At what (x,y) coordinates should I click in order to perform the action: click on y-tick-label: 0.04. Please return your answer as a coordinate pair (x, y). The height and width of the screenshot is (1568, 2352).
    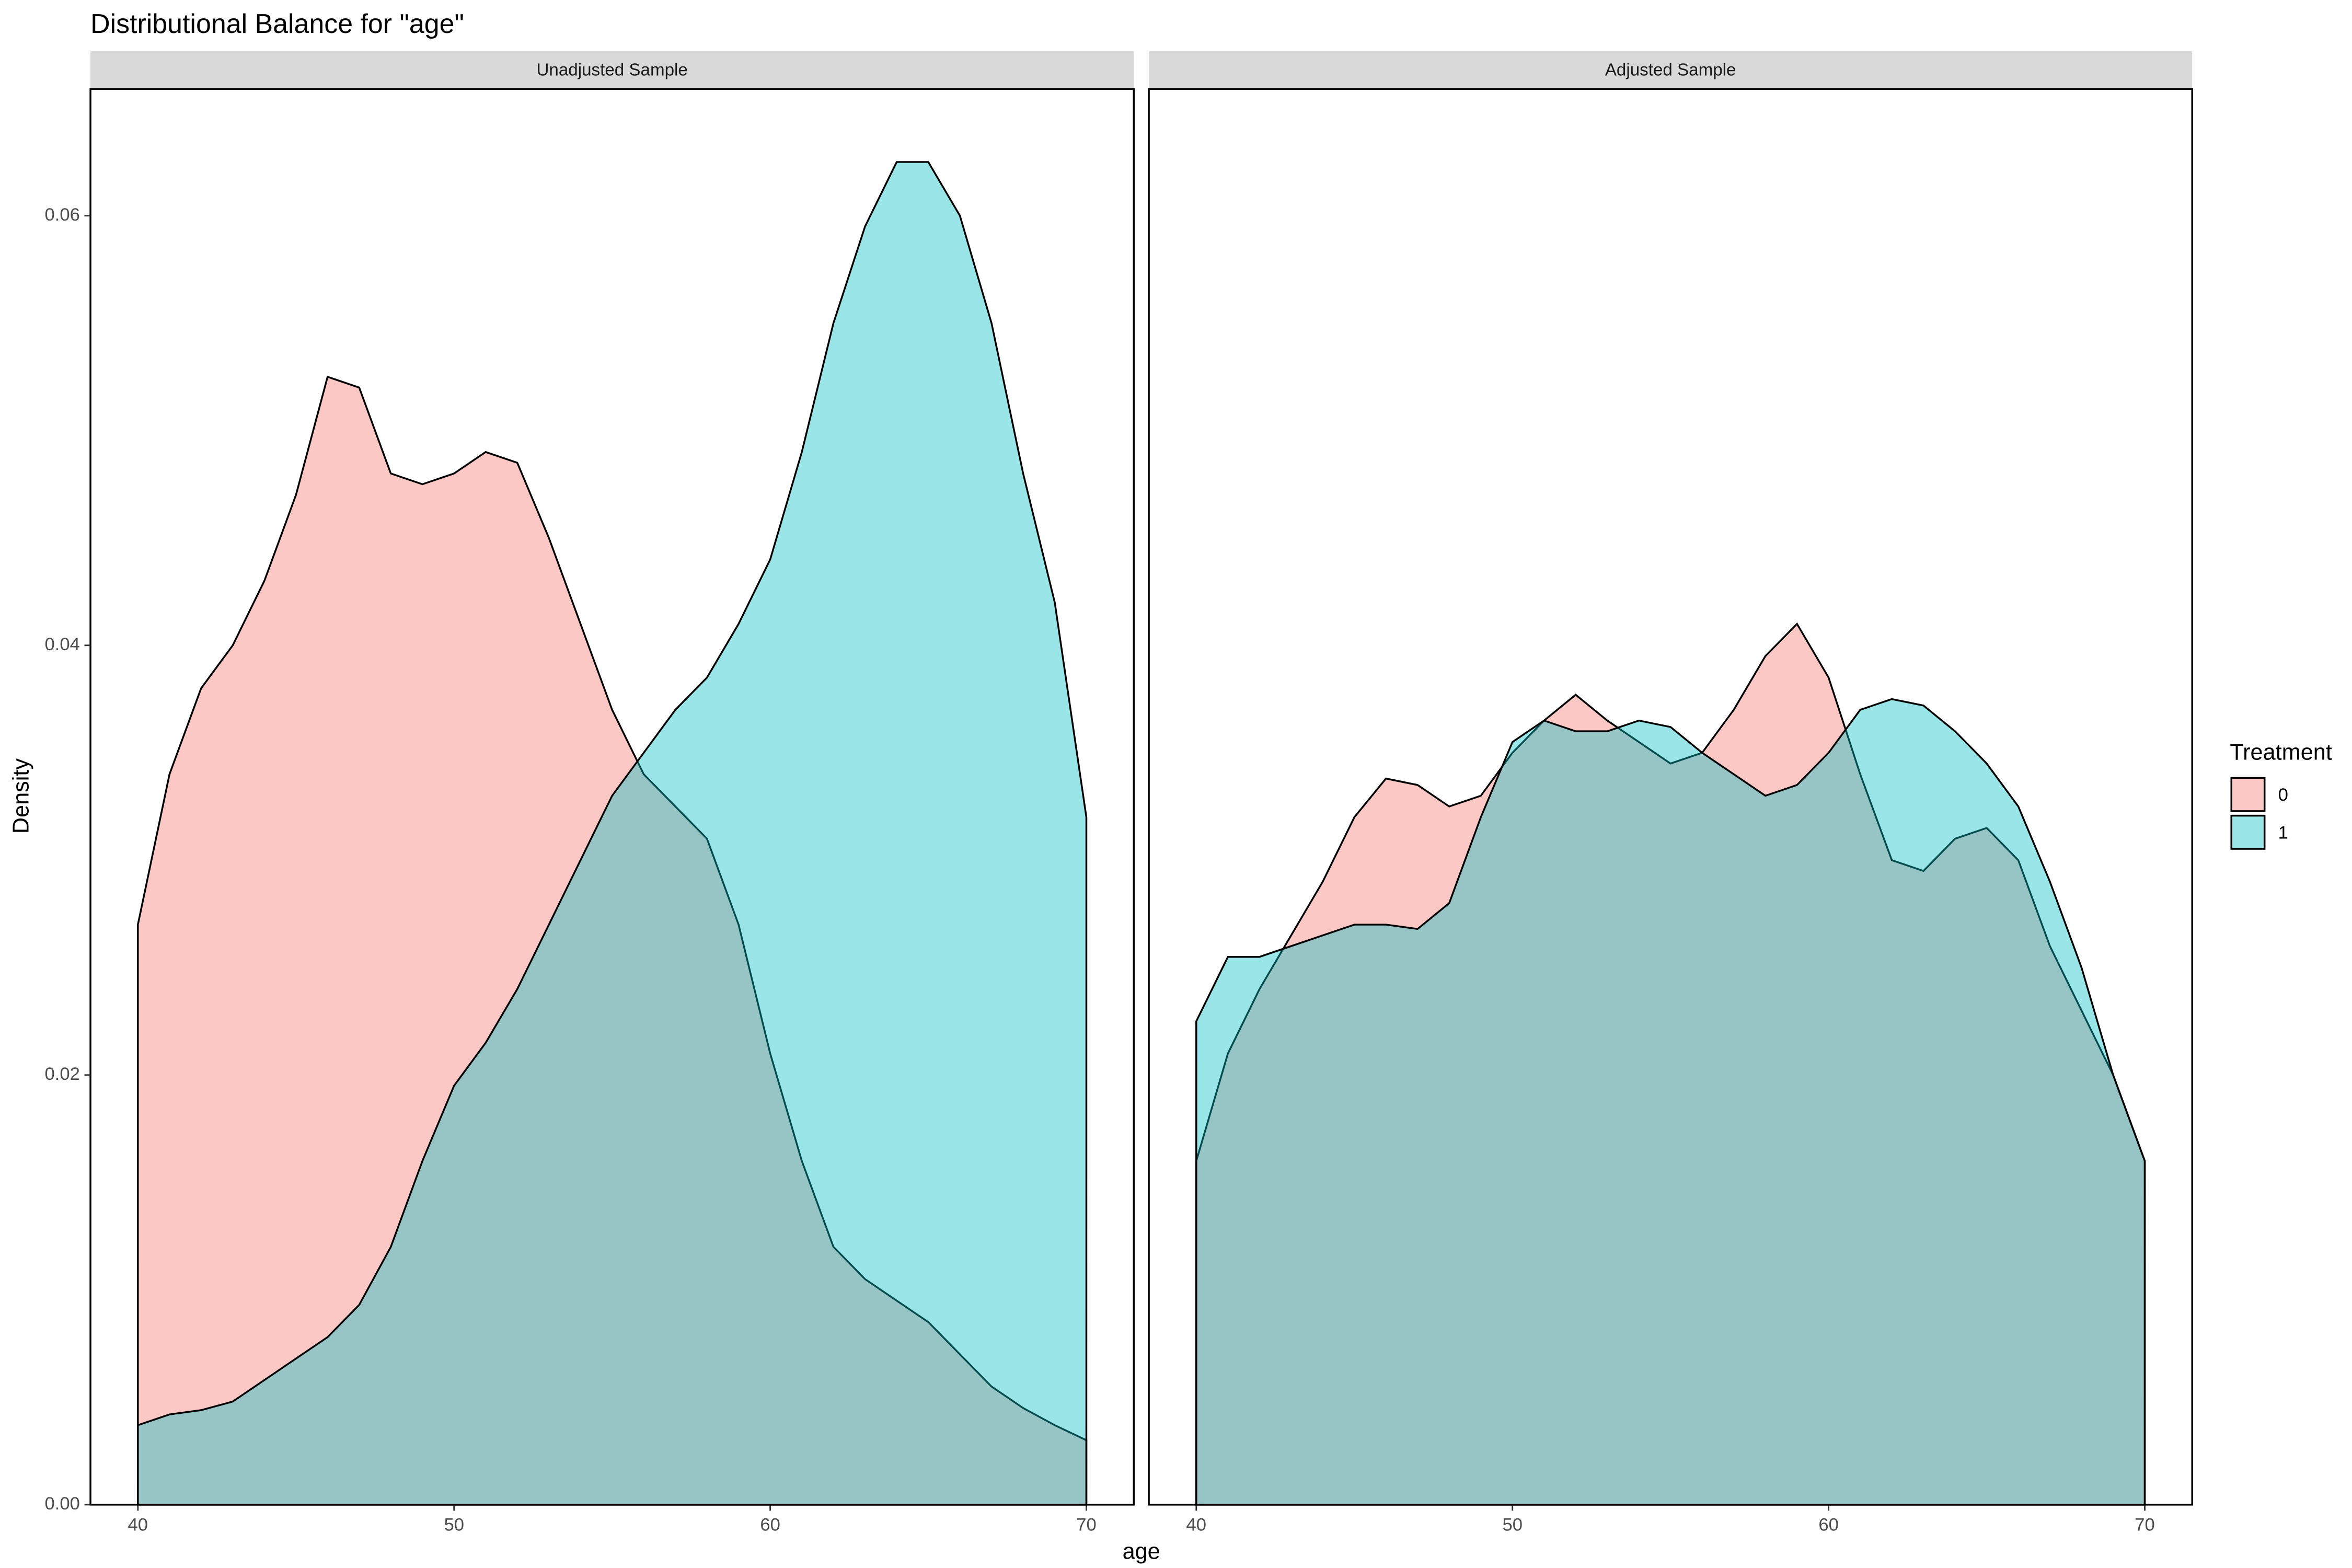
    Looking at the image, I should click on (62, 644).